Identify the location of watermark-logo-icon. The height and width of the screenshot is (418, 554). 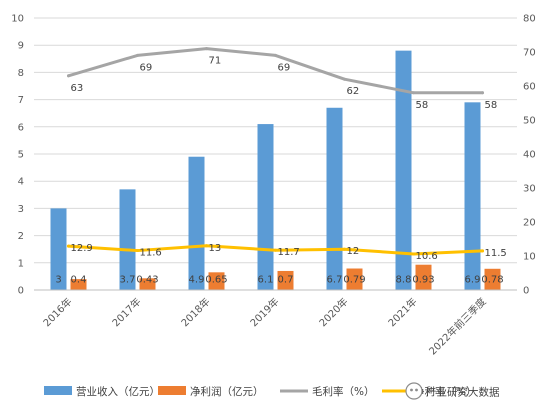
(414, 391).